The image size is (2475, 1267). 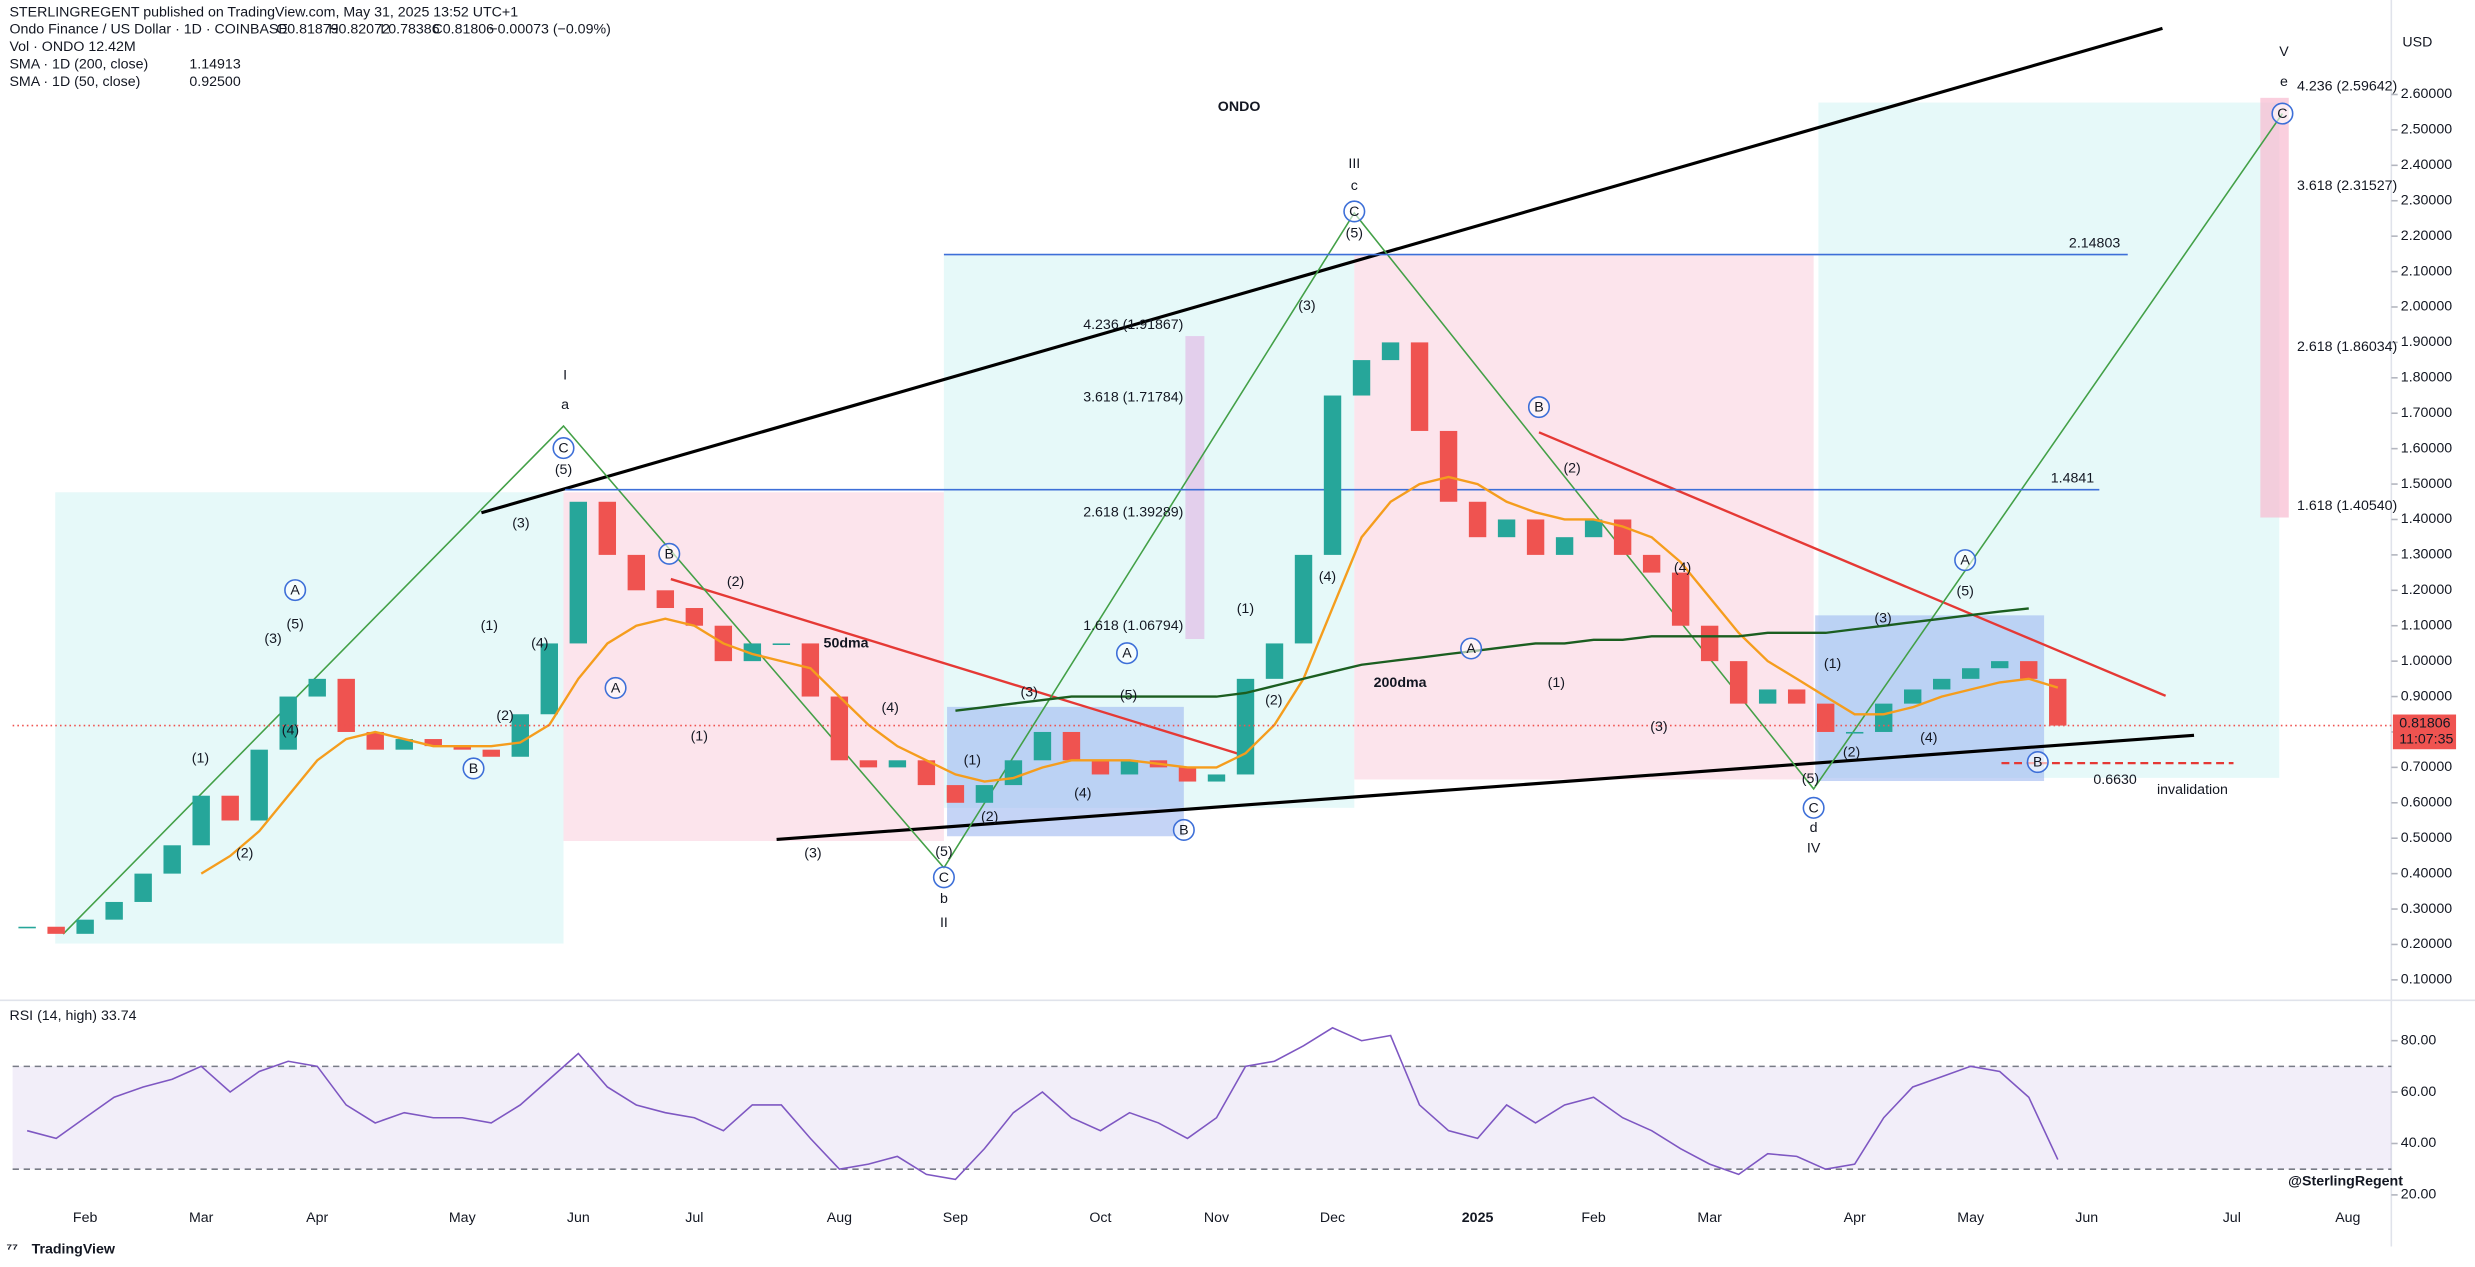 I want to click on x-tick-label: Jun, so click(x=578, y=1218).